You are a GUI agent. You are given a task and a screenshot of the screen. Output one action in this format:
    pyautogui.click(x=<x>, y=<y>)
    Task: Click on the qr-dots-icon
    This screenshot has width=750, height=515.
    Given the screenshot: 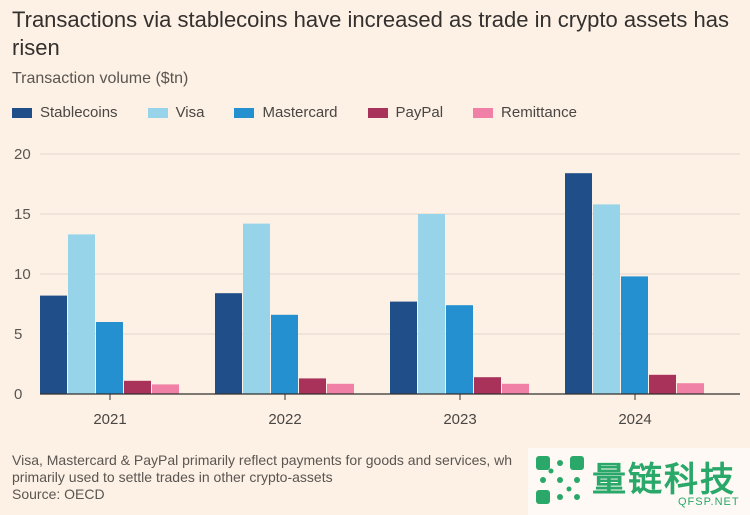 What is the action you would take?
    pyautogui.click(x=560, y=480)
    